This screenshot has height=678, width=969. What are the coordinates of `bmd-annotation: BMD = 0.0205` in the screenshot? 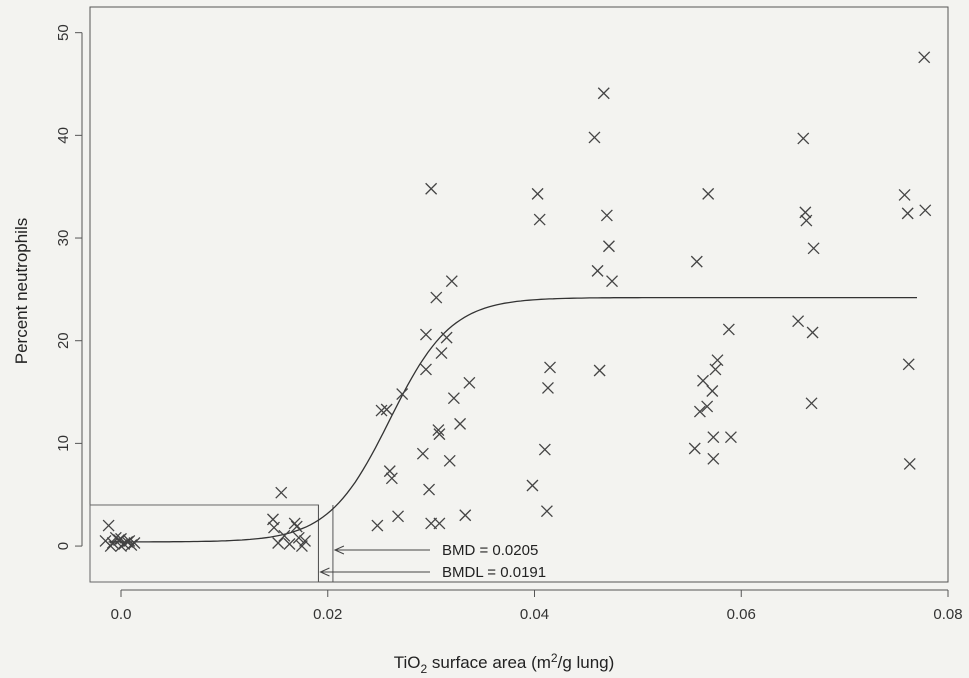 It's located at (435, 550).